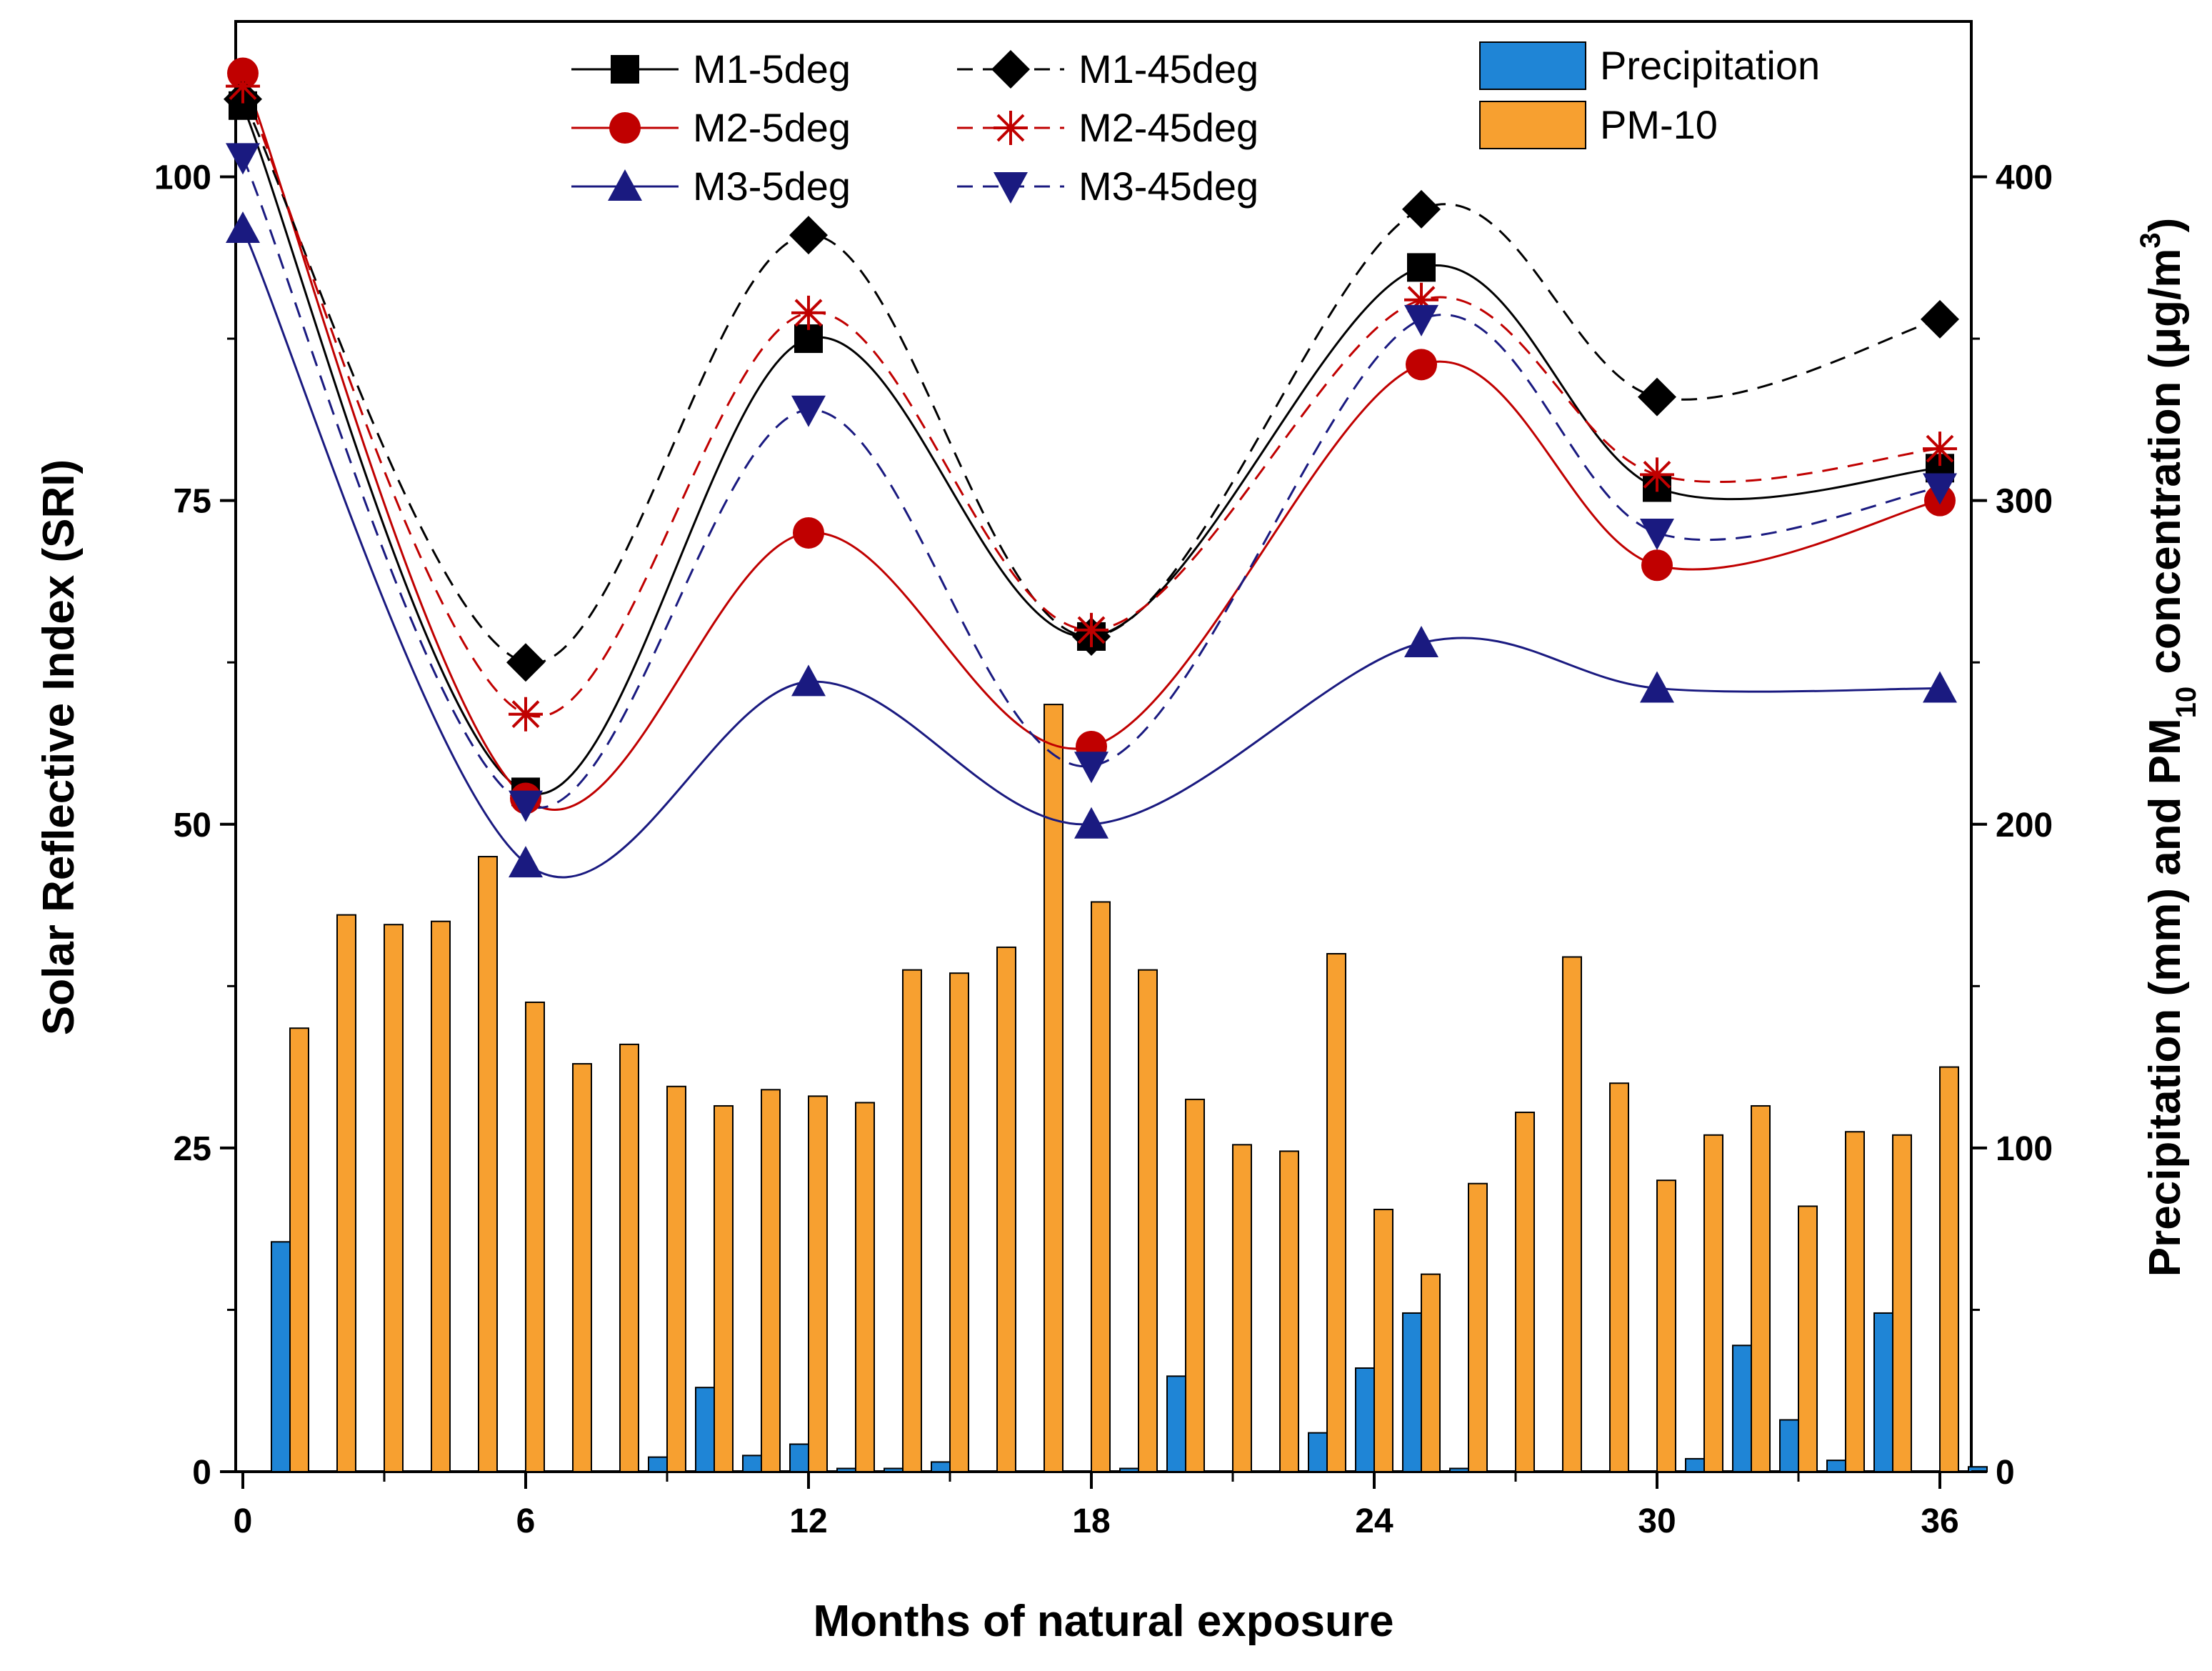  I want to click on y-right-tick-label-400: 400, so click(2024, 178).